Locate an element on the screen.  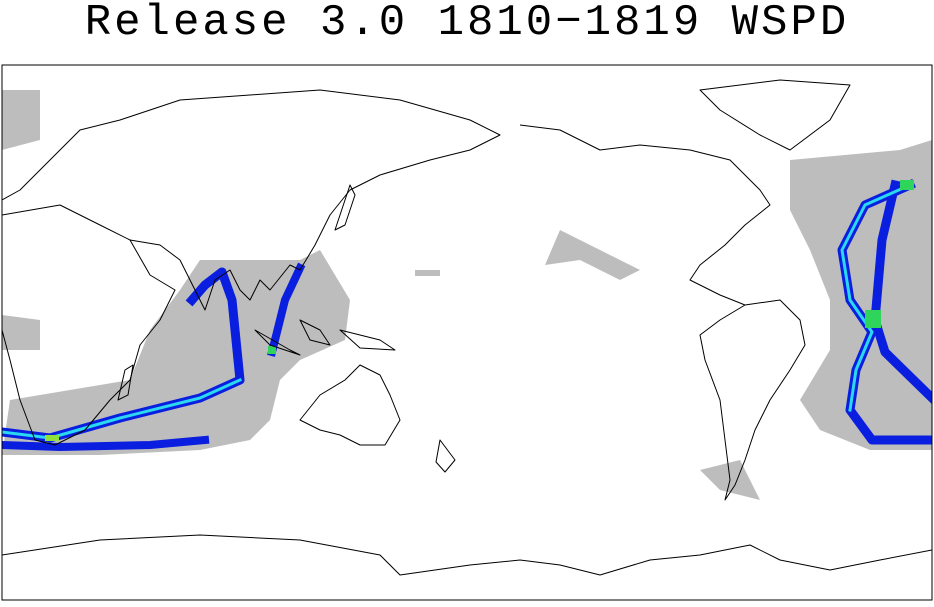
africa is located at coordinates (89, 325).